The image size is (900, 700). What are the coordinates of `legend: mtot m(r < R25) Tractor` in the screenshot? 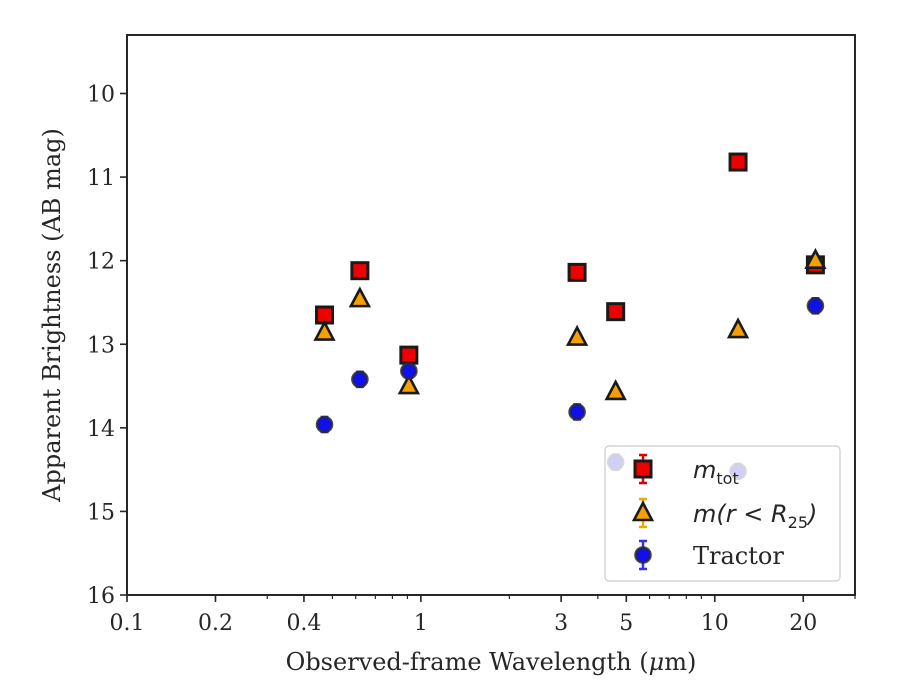 It's located at (722, 513).